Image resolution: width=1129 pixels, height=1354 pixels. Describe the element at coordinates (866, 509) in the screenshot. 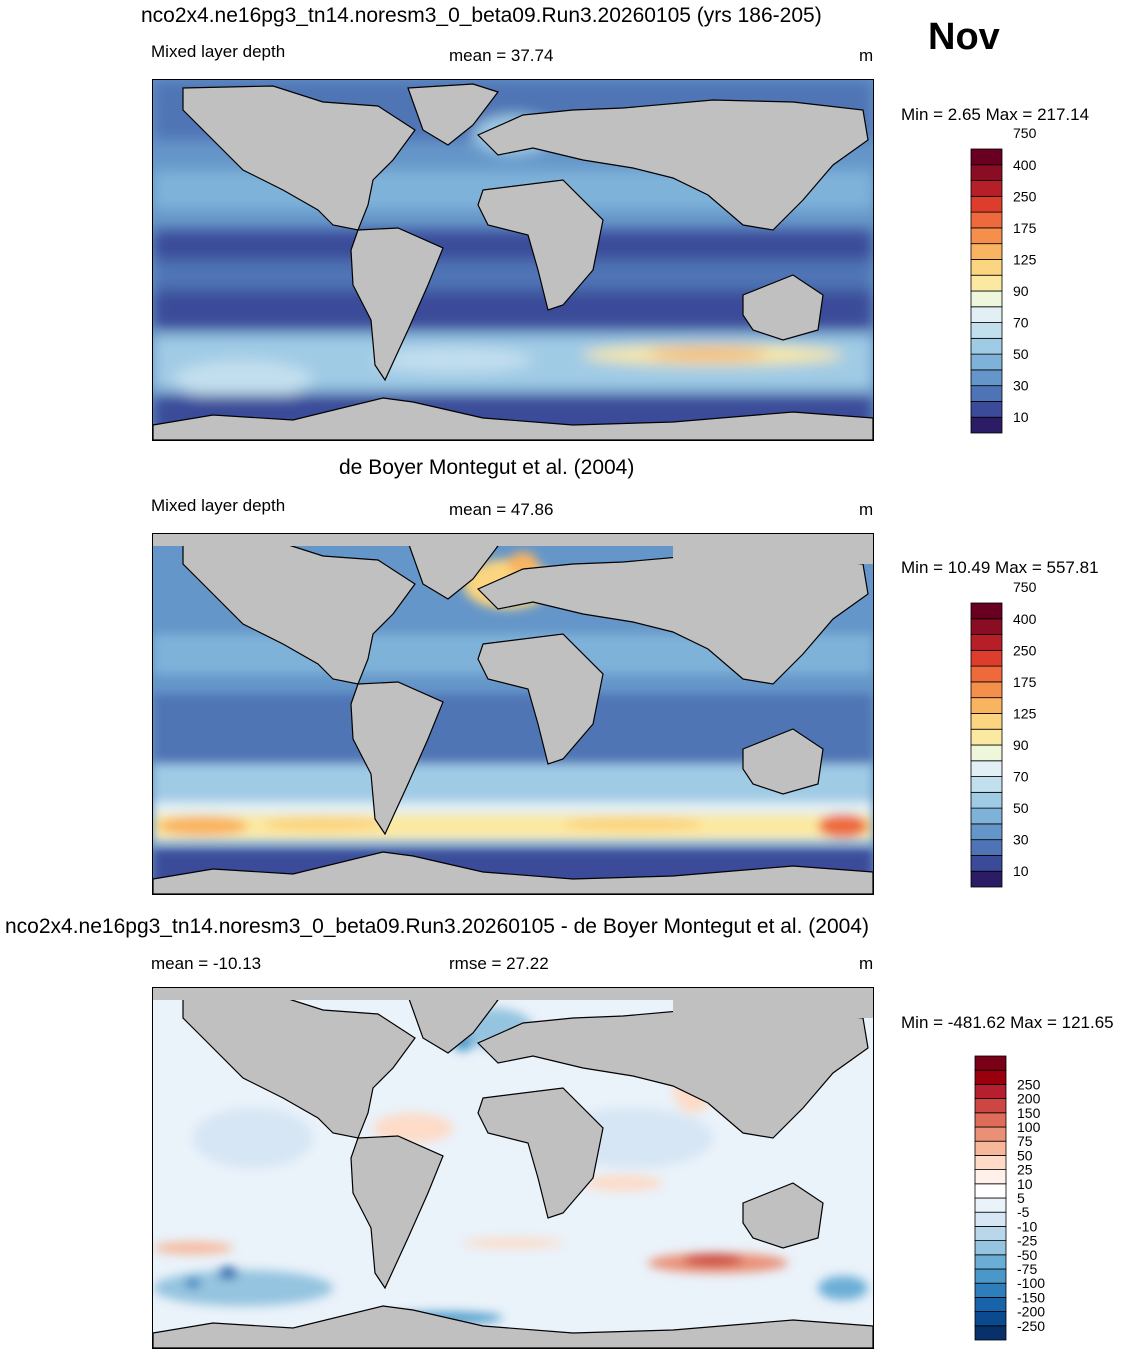

I see `panel-2-units-label: m` at that location.